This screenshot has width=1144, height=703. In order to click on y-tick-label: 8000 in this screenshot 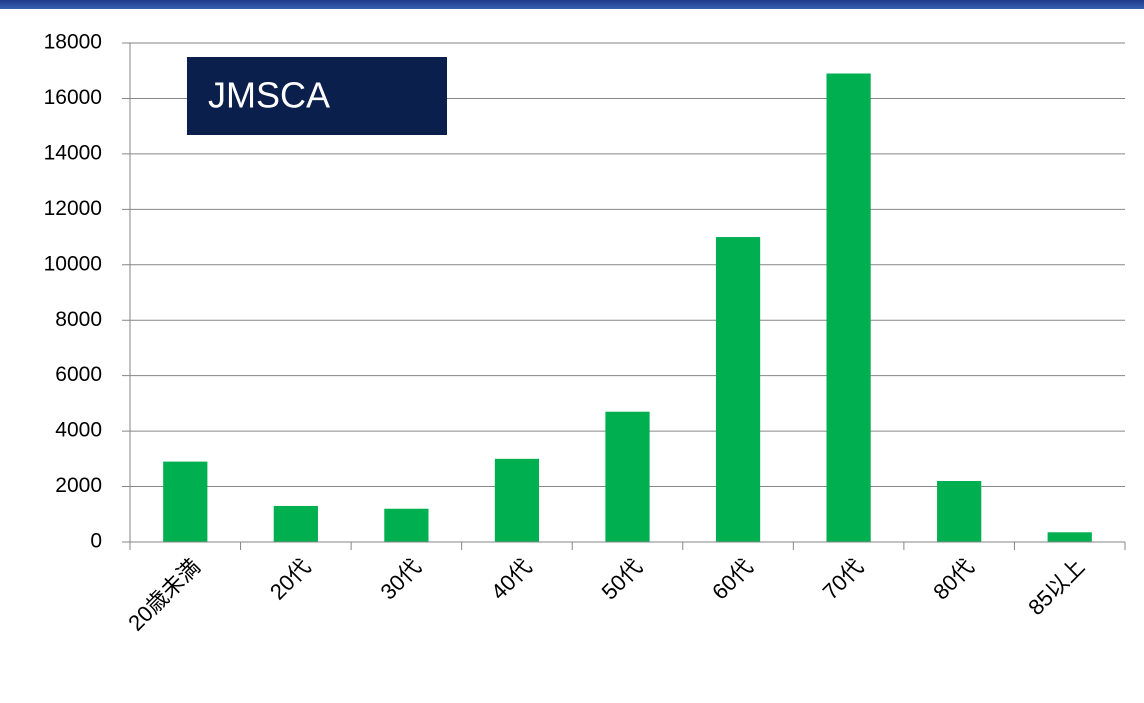, I will do `click(78, 319)`.